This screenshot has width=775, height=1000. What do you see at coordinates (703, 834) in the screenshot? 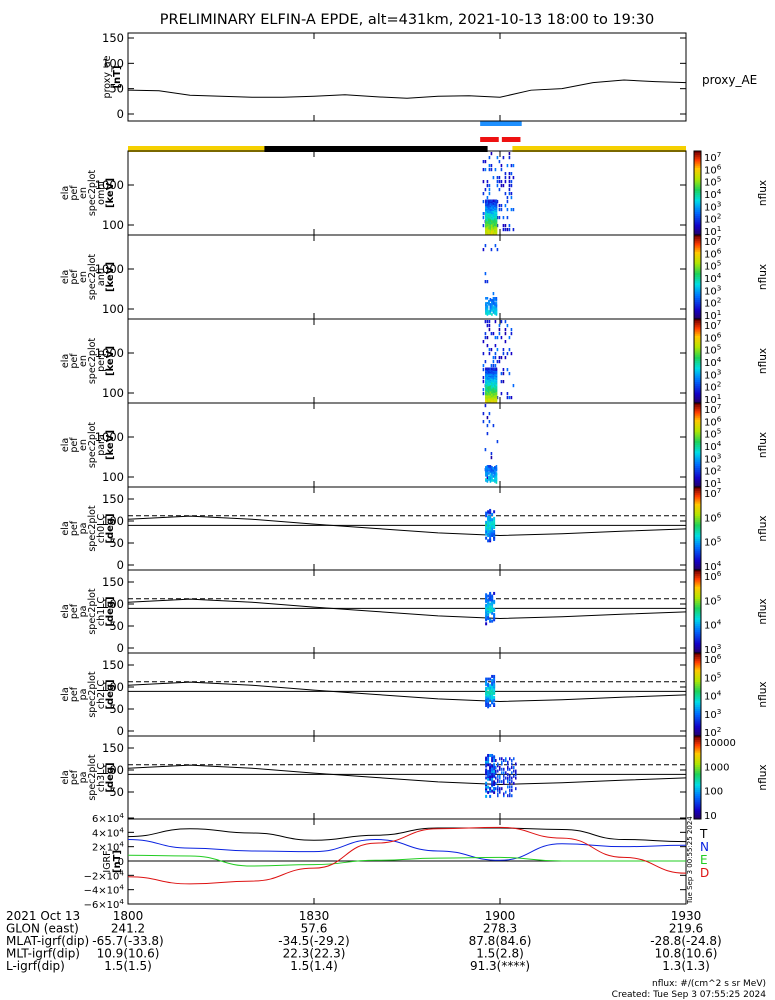
I see `igrf-legend-T: T` at bounding box center [703, 834].